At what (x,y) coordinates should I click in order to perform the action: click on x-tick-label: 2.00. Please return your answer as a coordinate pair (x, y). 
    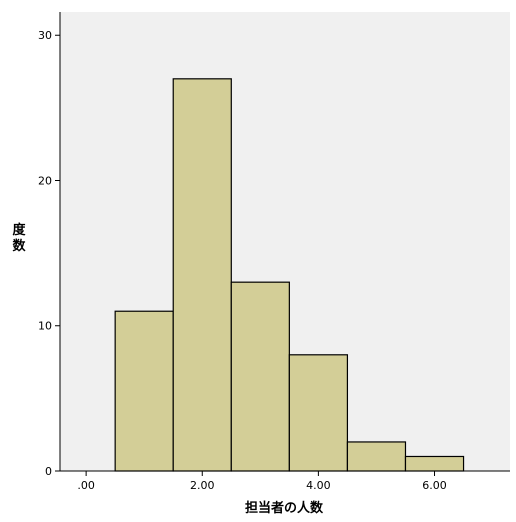
    Looking at the image, I should click on (202, 485).